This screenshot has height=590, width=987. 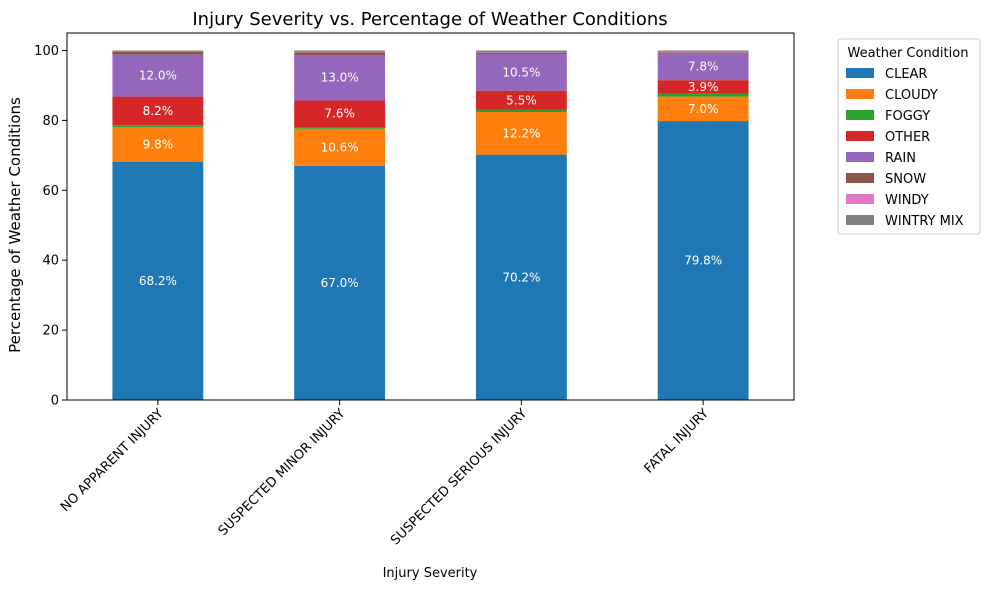 What do you see at coordinates (924, 221) in the screenshot?
I see `legend-entry: WINTRY MIX` at bounding box center [924, 221].